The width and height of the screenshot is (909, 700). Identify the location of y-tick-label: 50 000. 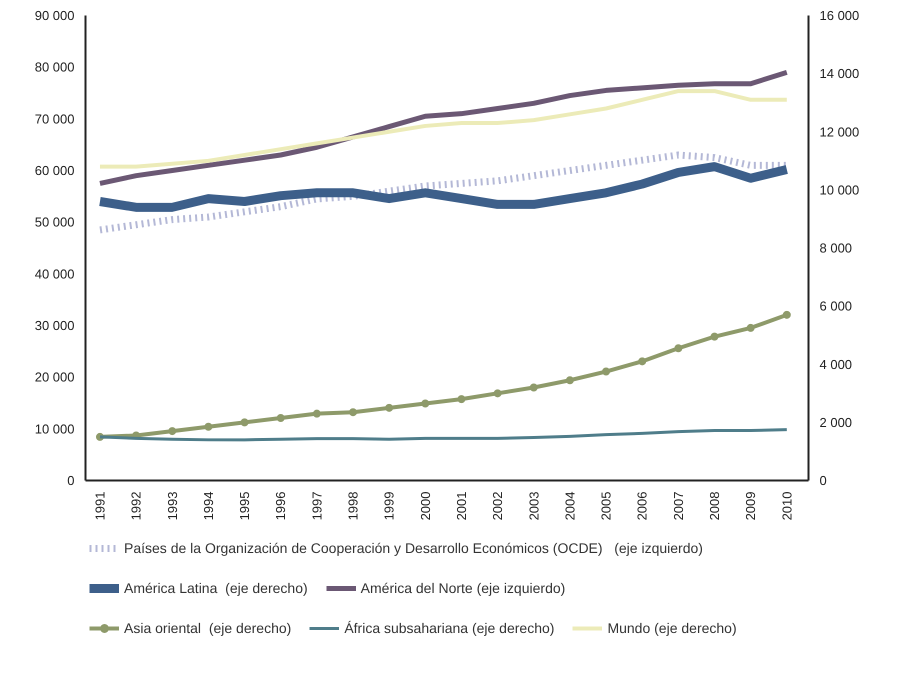
(54, 222).